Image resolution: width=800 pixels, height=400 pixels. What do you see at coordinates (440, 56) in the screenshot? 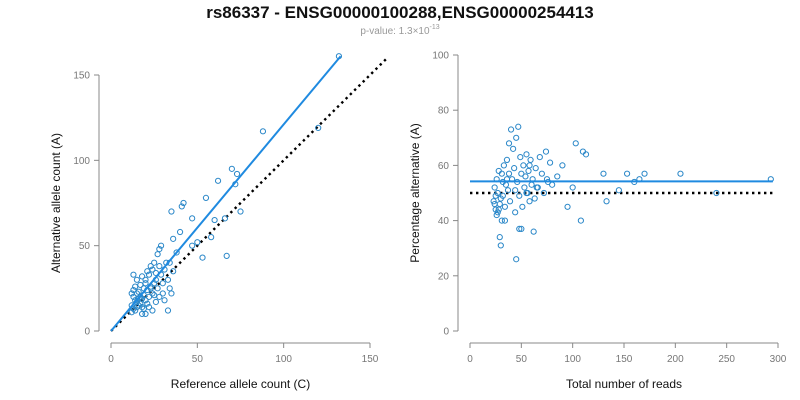
I see `y-tick-label: 100` at bounding box center [440, 56].